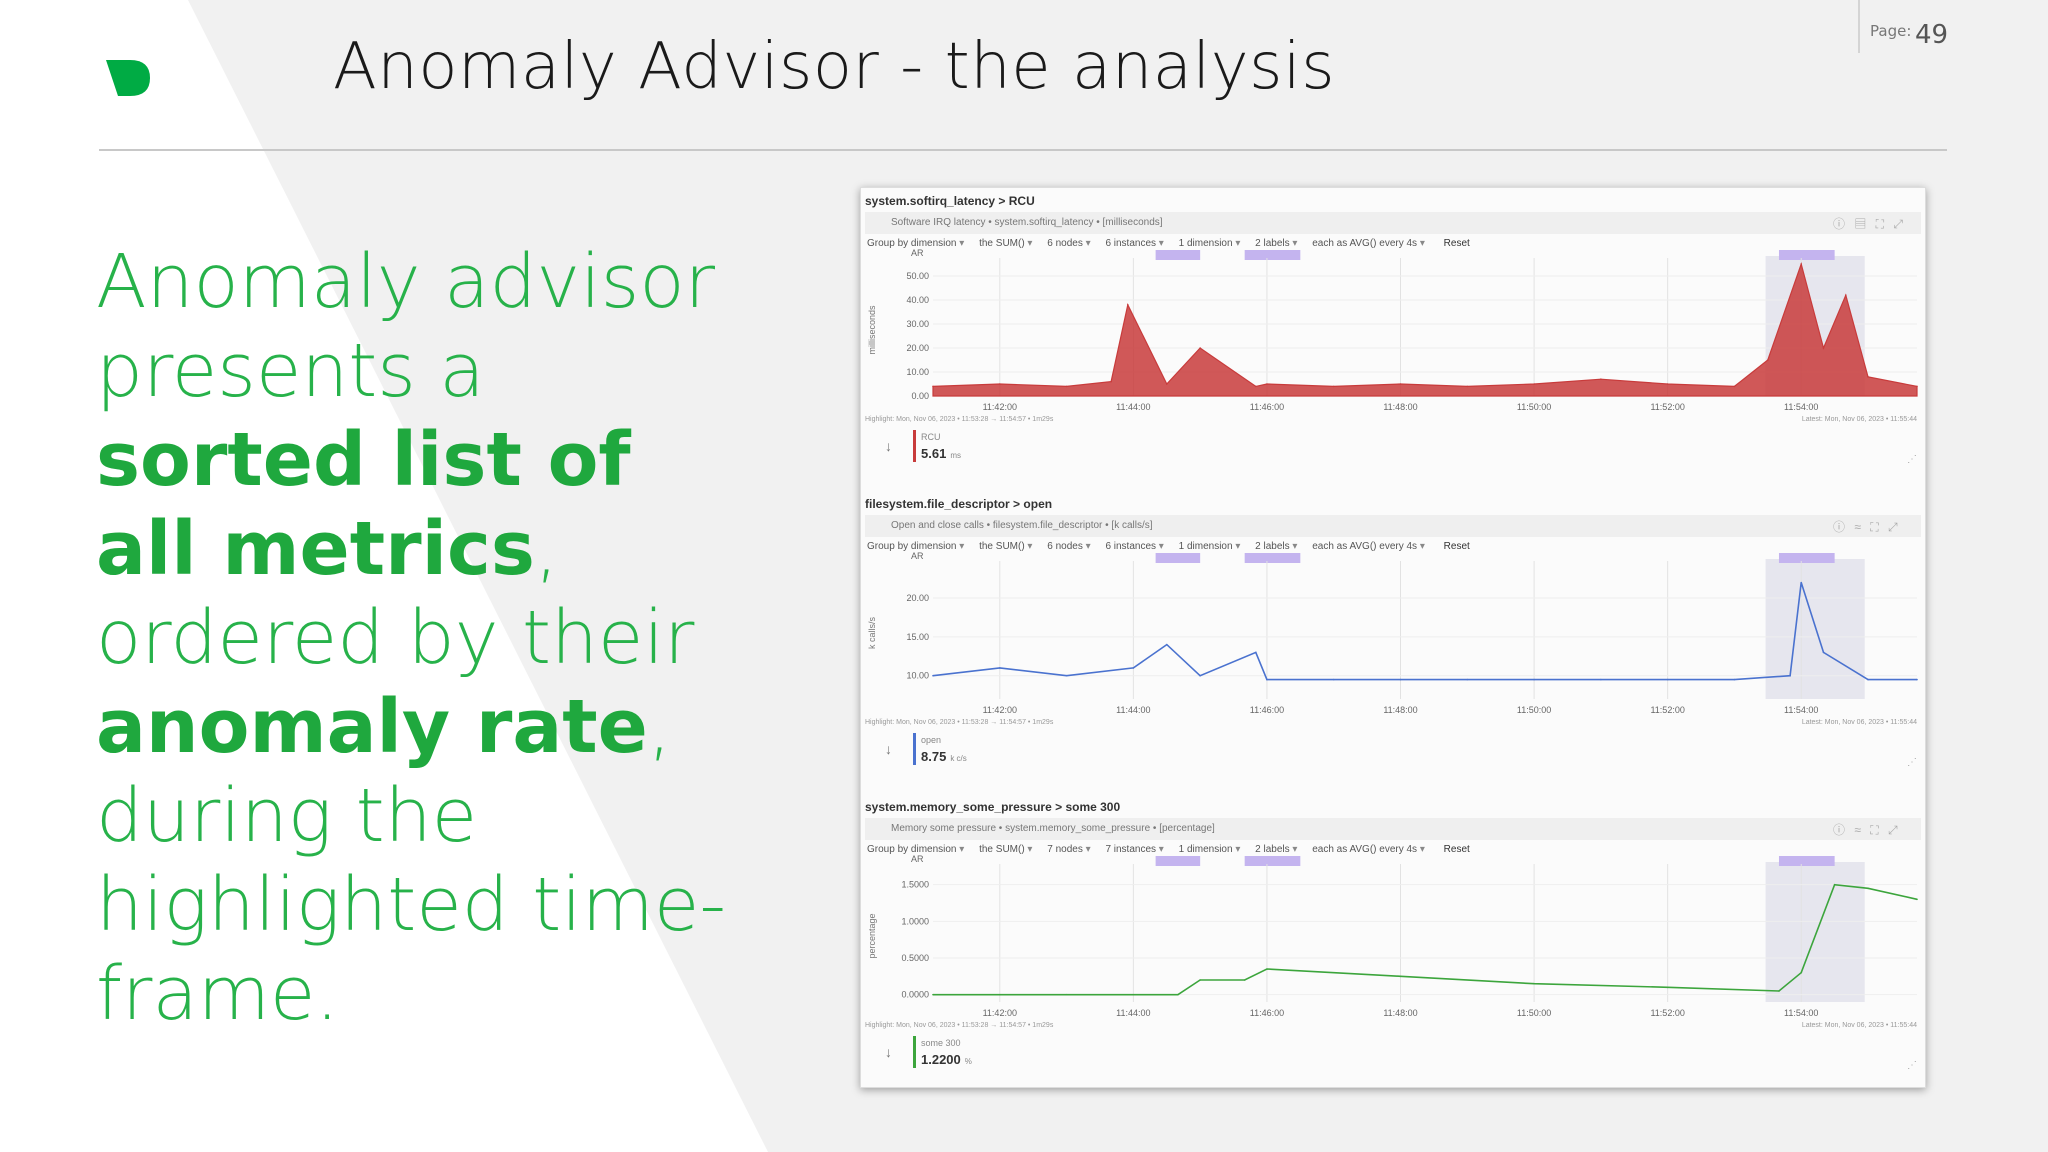 This screenshot has width=2048, height=1152. I want to click on y-tick-label: 15.00, so click(917, 637).